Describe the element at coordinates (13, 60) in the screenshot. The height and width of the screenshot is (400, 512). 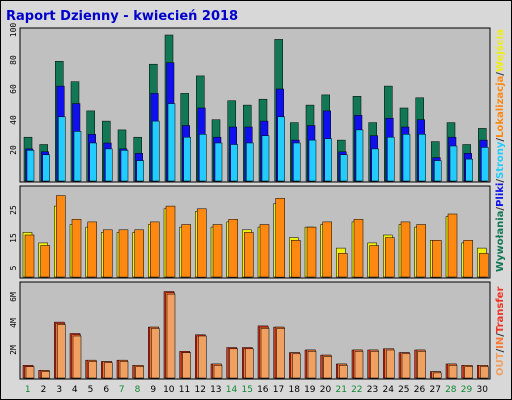
I see `y-tick-label: 80` at that location.